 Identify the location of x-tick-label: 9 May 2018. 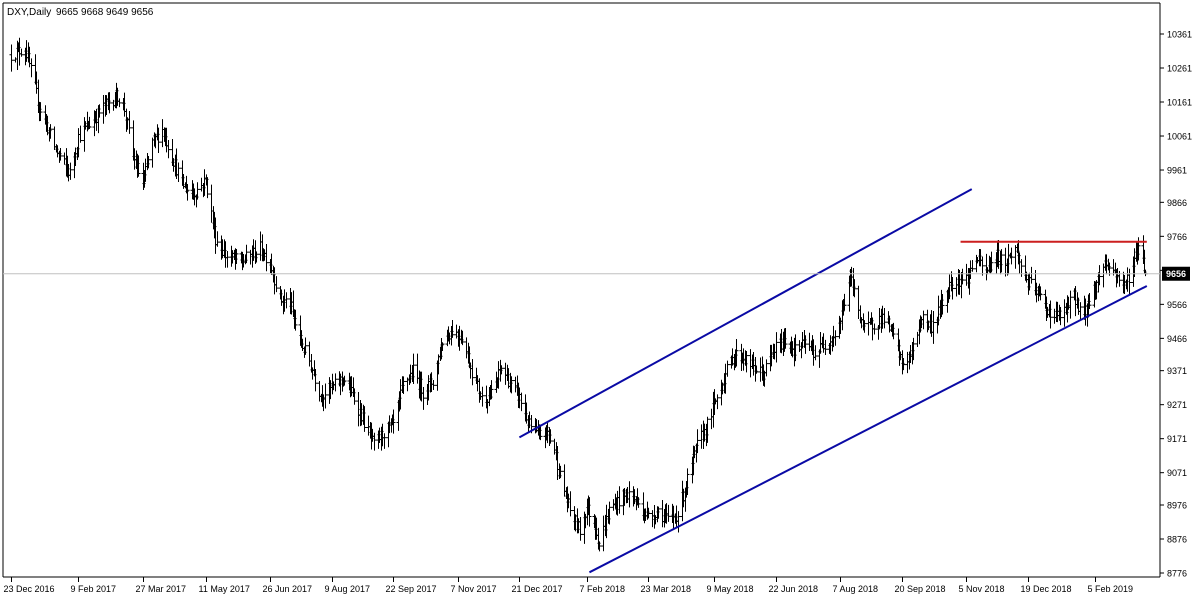
(730, 589).